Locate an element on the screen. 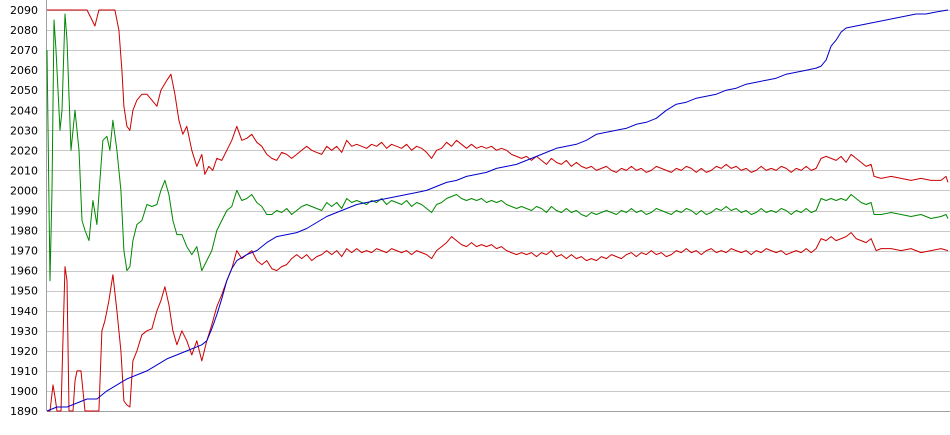  y-tick-label: 1930 is located at coordinates (24, 331).